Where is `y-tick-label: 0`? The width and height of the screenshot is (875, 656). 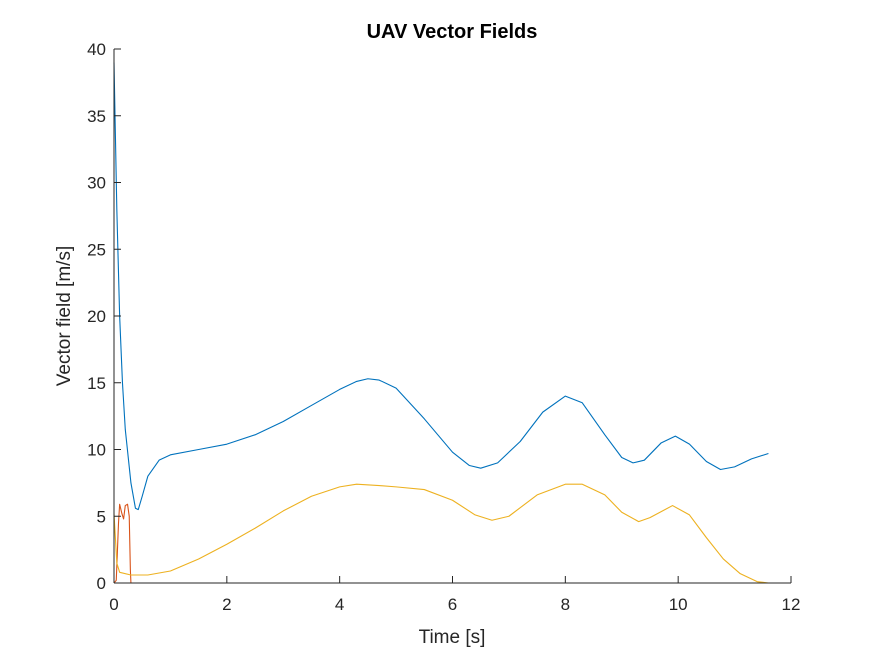
y-tick-label: 0 is located at coordinates (101, 583).